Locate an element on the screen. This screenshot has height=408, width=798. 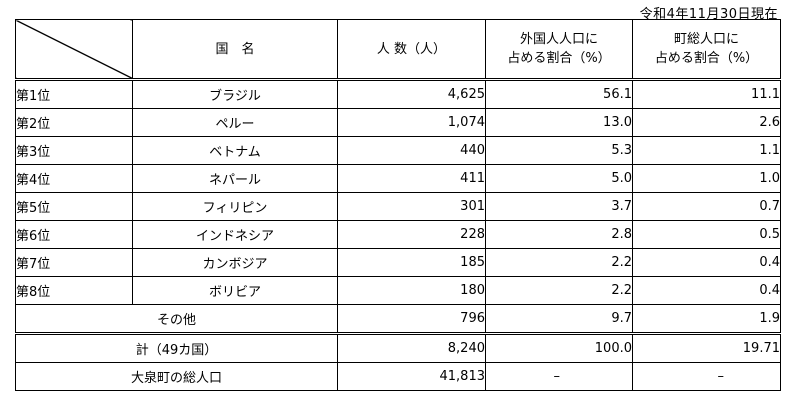
rank-cell: 第4位 is located at coordinates (74, 178).